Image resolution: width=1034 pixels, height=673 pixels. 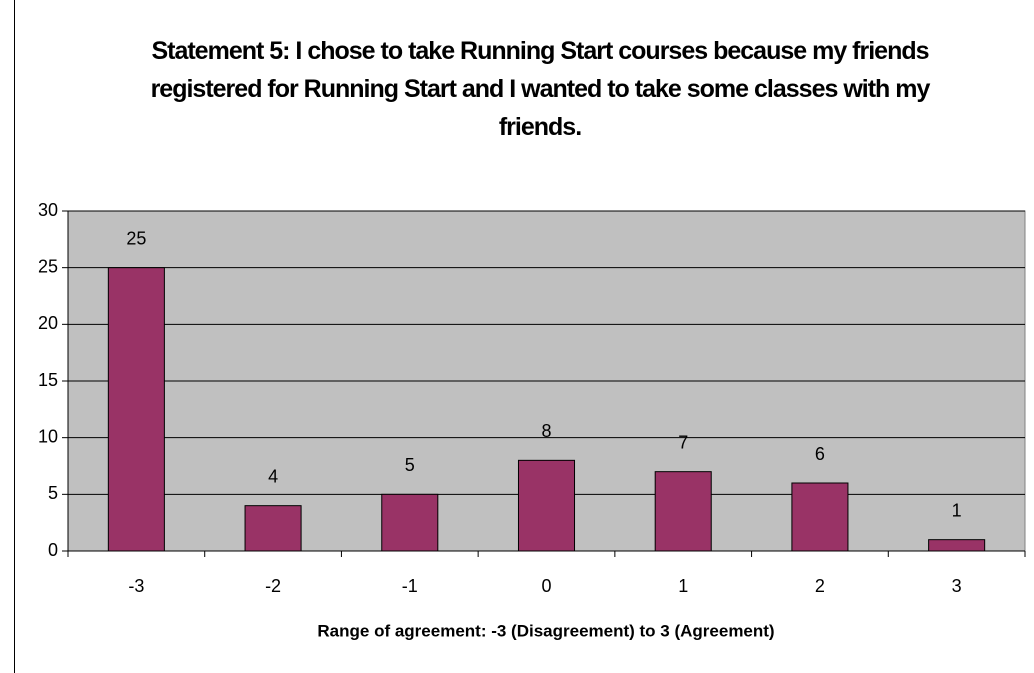 What do you see at coordinates (820, 586) in the screenshot?
I see `x-tick-label: 2` at bounding box center [820, 586].